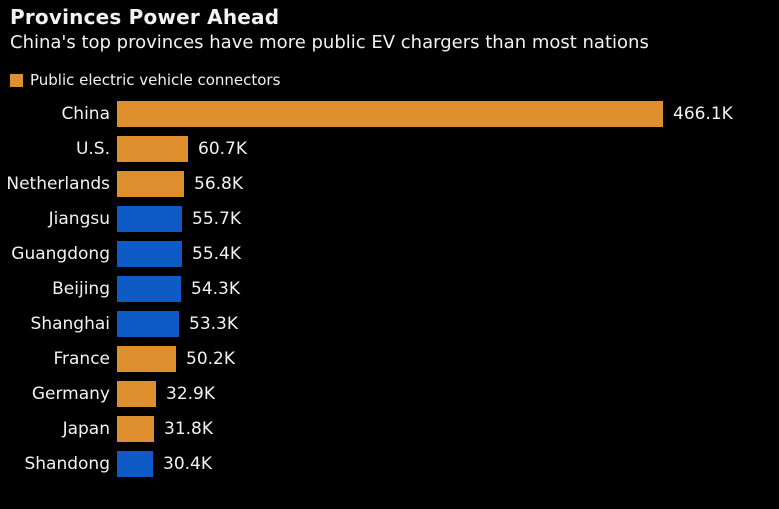 The width and height of the screenshot is (779, 509). I want to click on chart-title: Provinces Power Ahead, so click(145, 17).